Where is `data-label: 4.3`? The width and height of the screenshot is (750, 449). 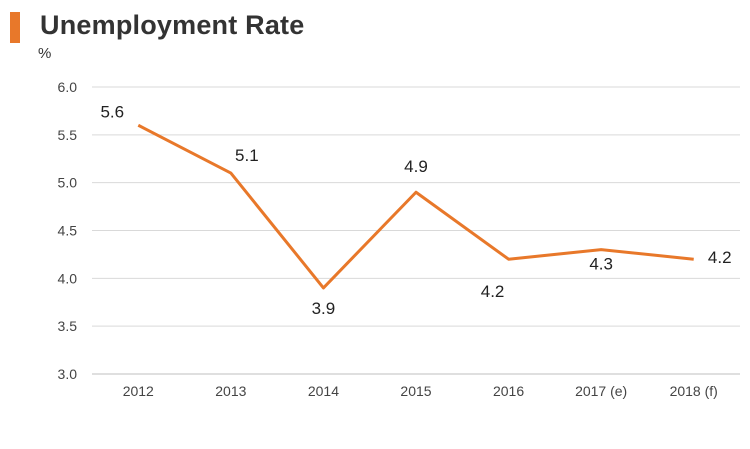
data-label: 4.3 is located at coordinates (601, 264).